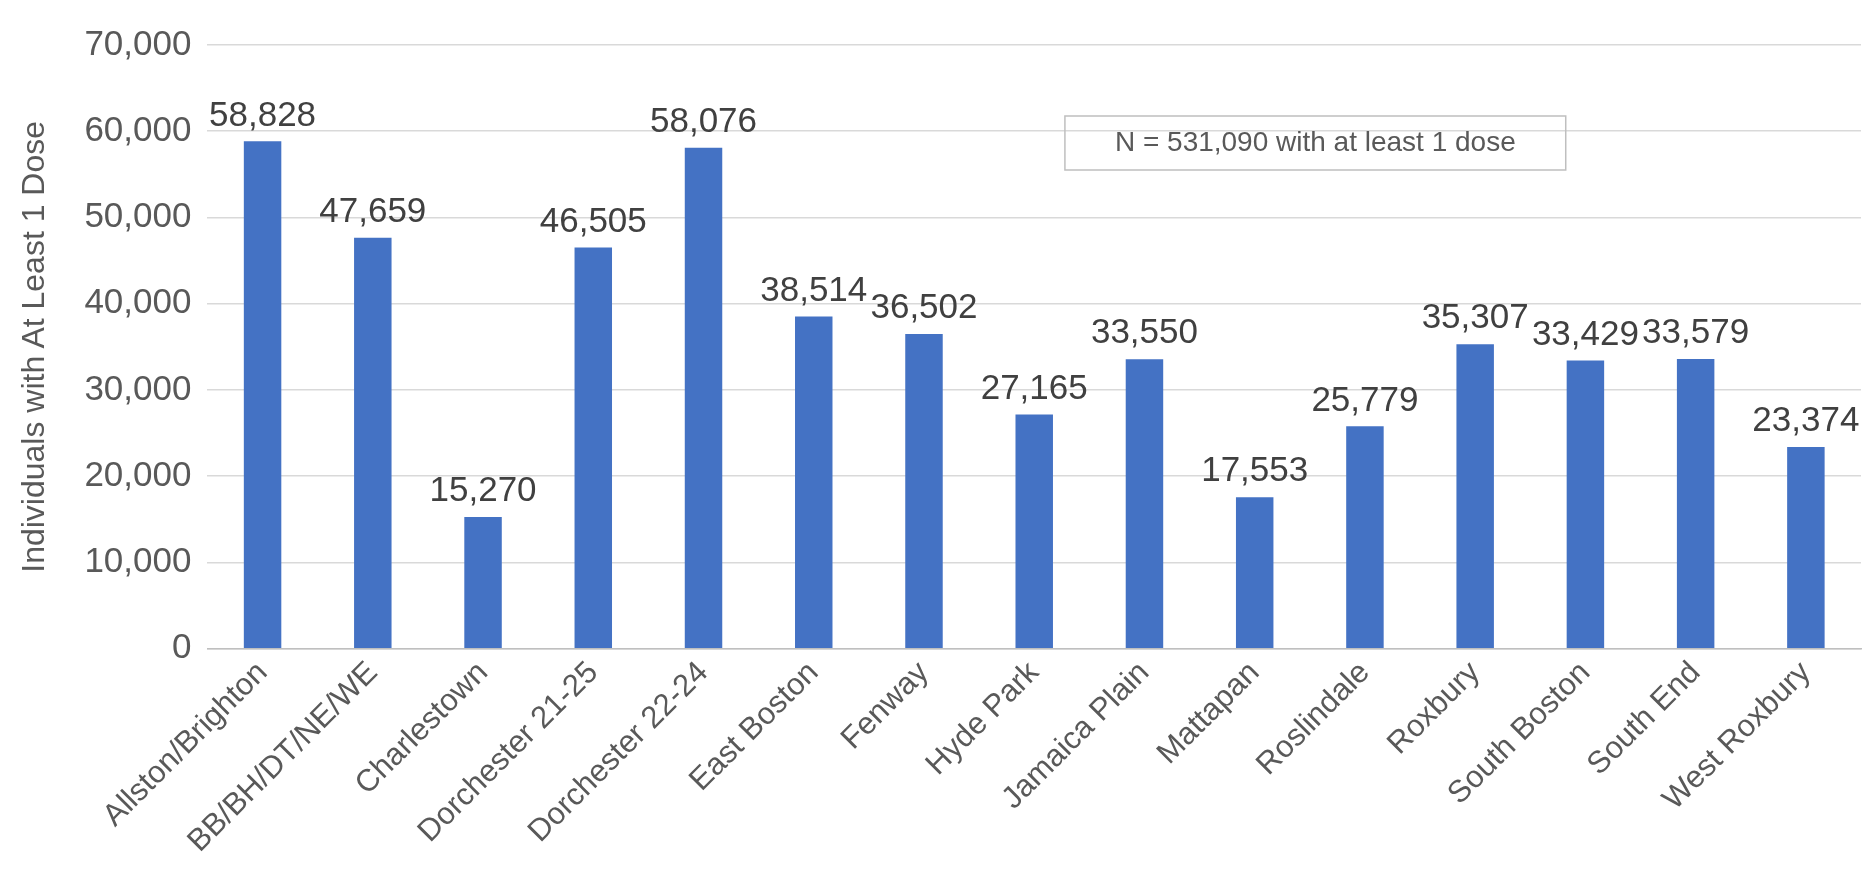 The width and height of the screenshot is (1875, 876). I want to click on y-tick-label: 30,000, so click(138, 387).